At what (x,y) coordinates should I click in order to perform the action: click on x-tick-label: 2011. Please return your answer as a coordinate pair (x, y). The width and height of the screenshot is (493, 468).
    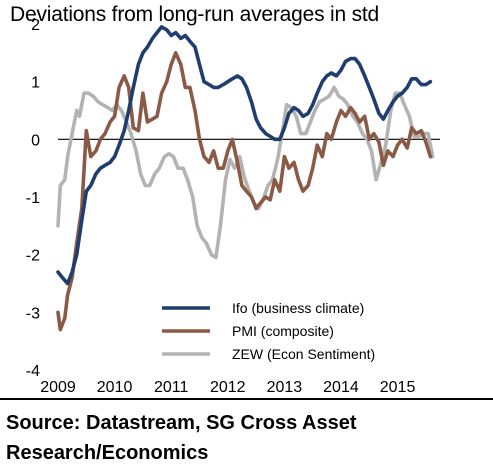
    Looking at the image, I should click on (171, 387).